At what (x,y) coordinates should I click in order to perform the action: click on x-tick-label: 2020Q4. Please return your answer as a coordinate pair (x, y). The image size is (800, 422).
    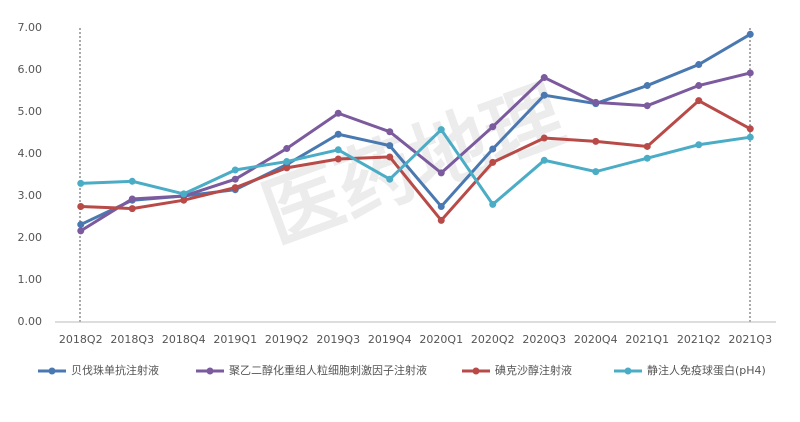
    Looking at the image, I should click on (596, 339).